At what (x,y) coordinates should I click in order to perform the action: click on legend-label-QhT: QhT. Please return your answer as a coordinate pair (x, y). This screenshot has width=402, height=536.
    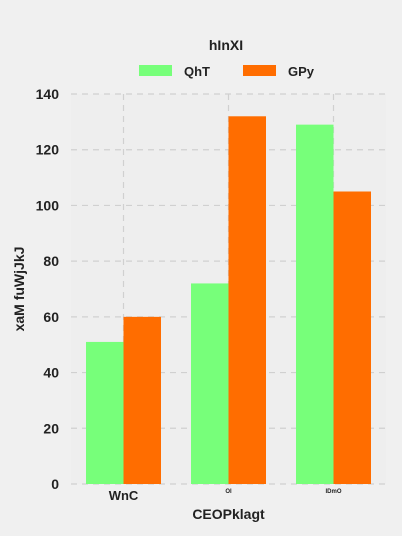
    Looking at the image, I should click on (197, 71).